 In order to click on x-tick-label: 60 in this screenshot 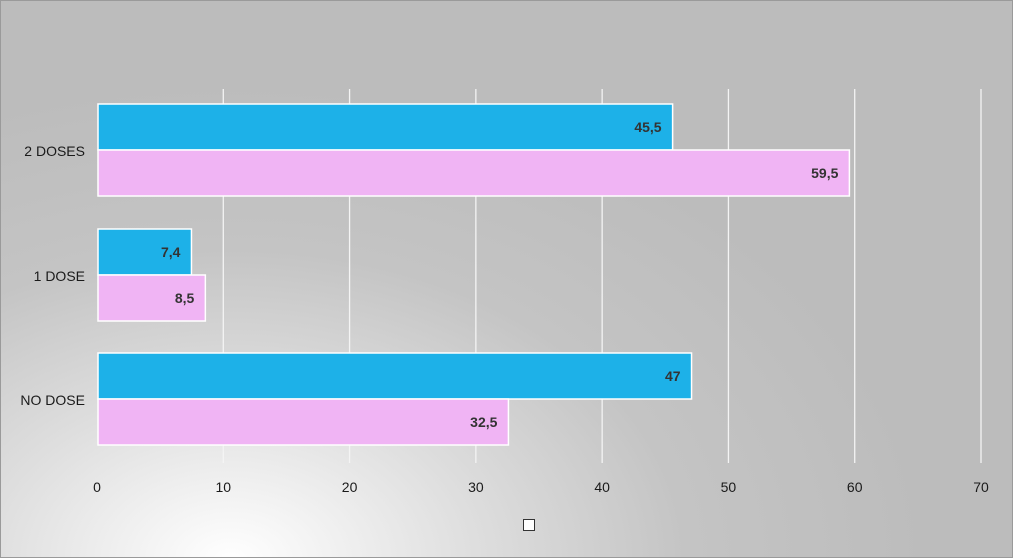, I will do `click(855, 487)`.